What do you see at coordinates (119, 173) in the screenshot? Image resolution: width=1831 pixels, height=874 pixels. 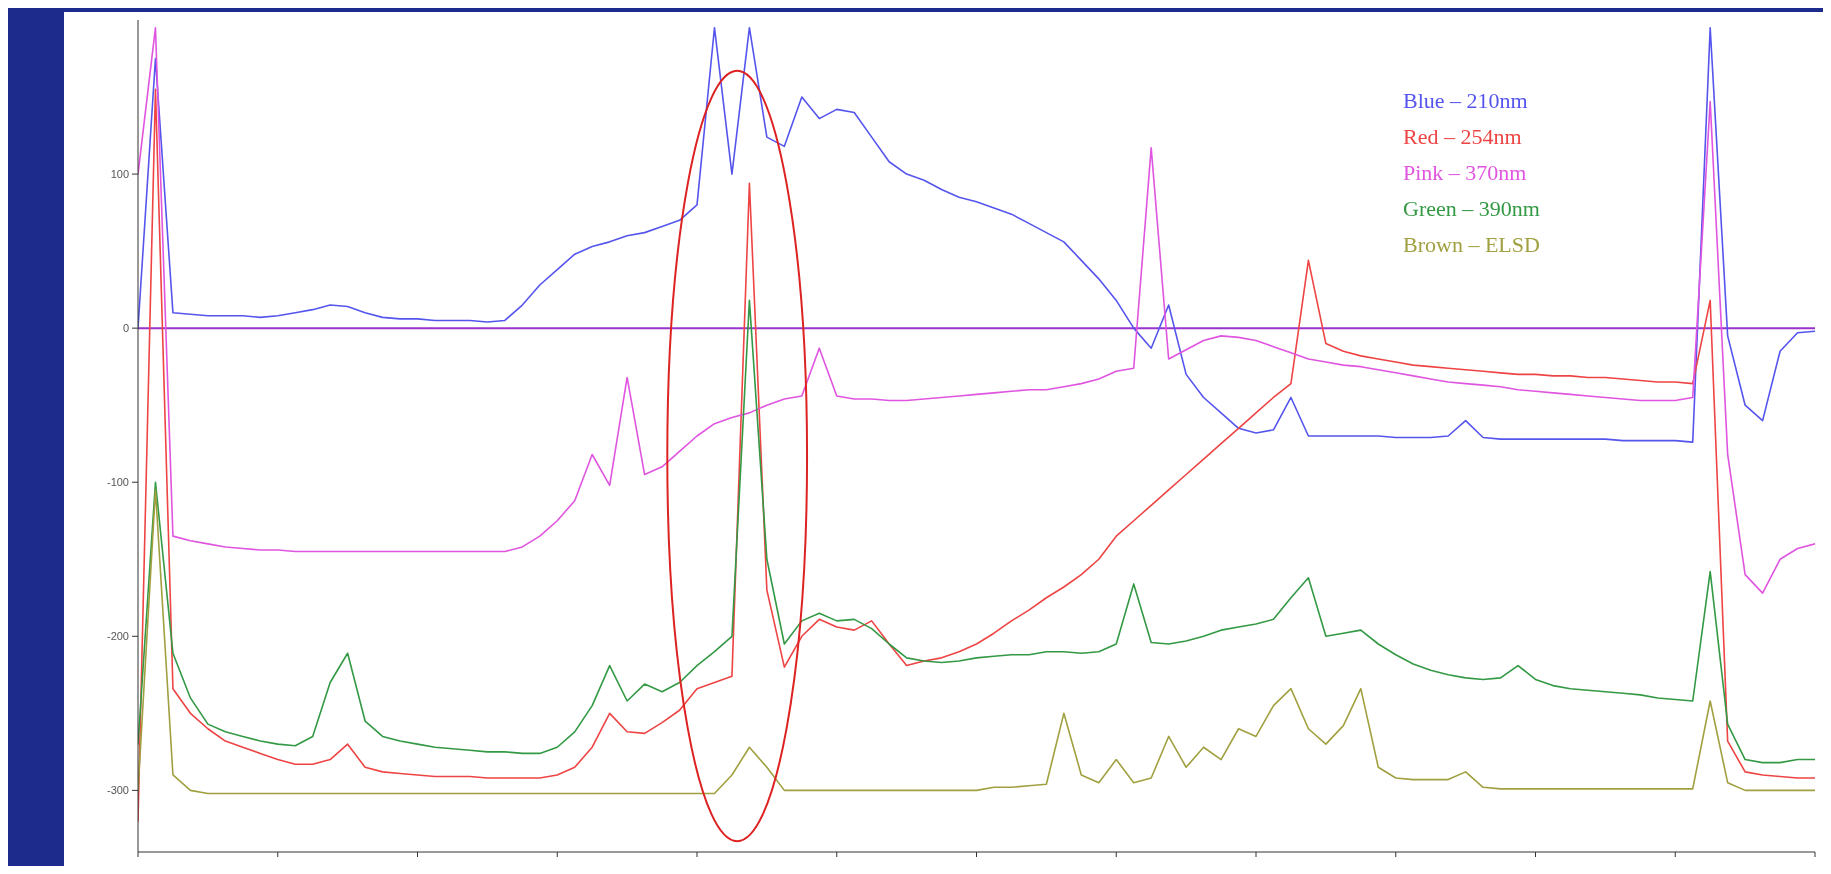 I see `y-tick-label: 100` at bounding box center [119, 173].